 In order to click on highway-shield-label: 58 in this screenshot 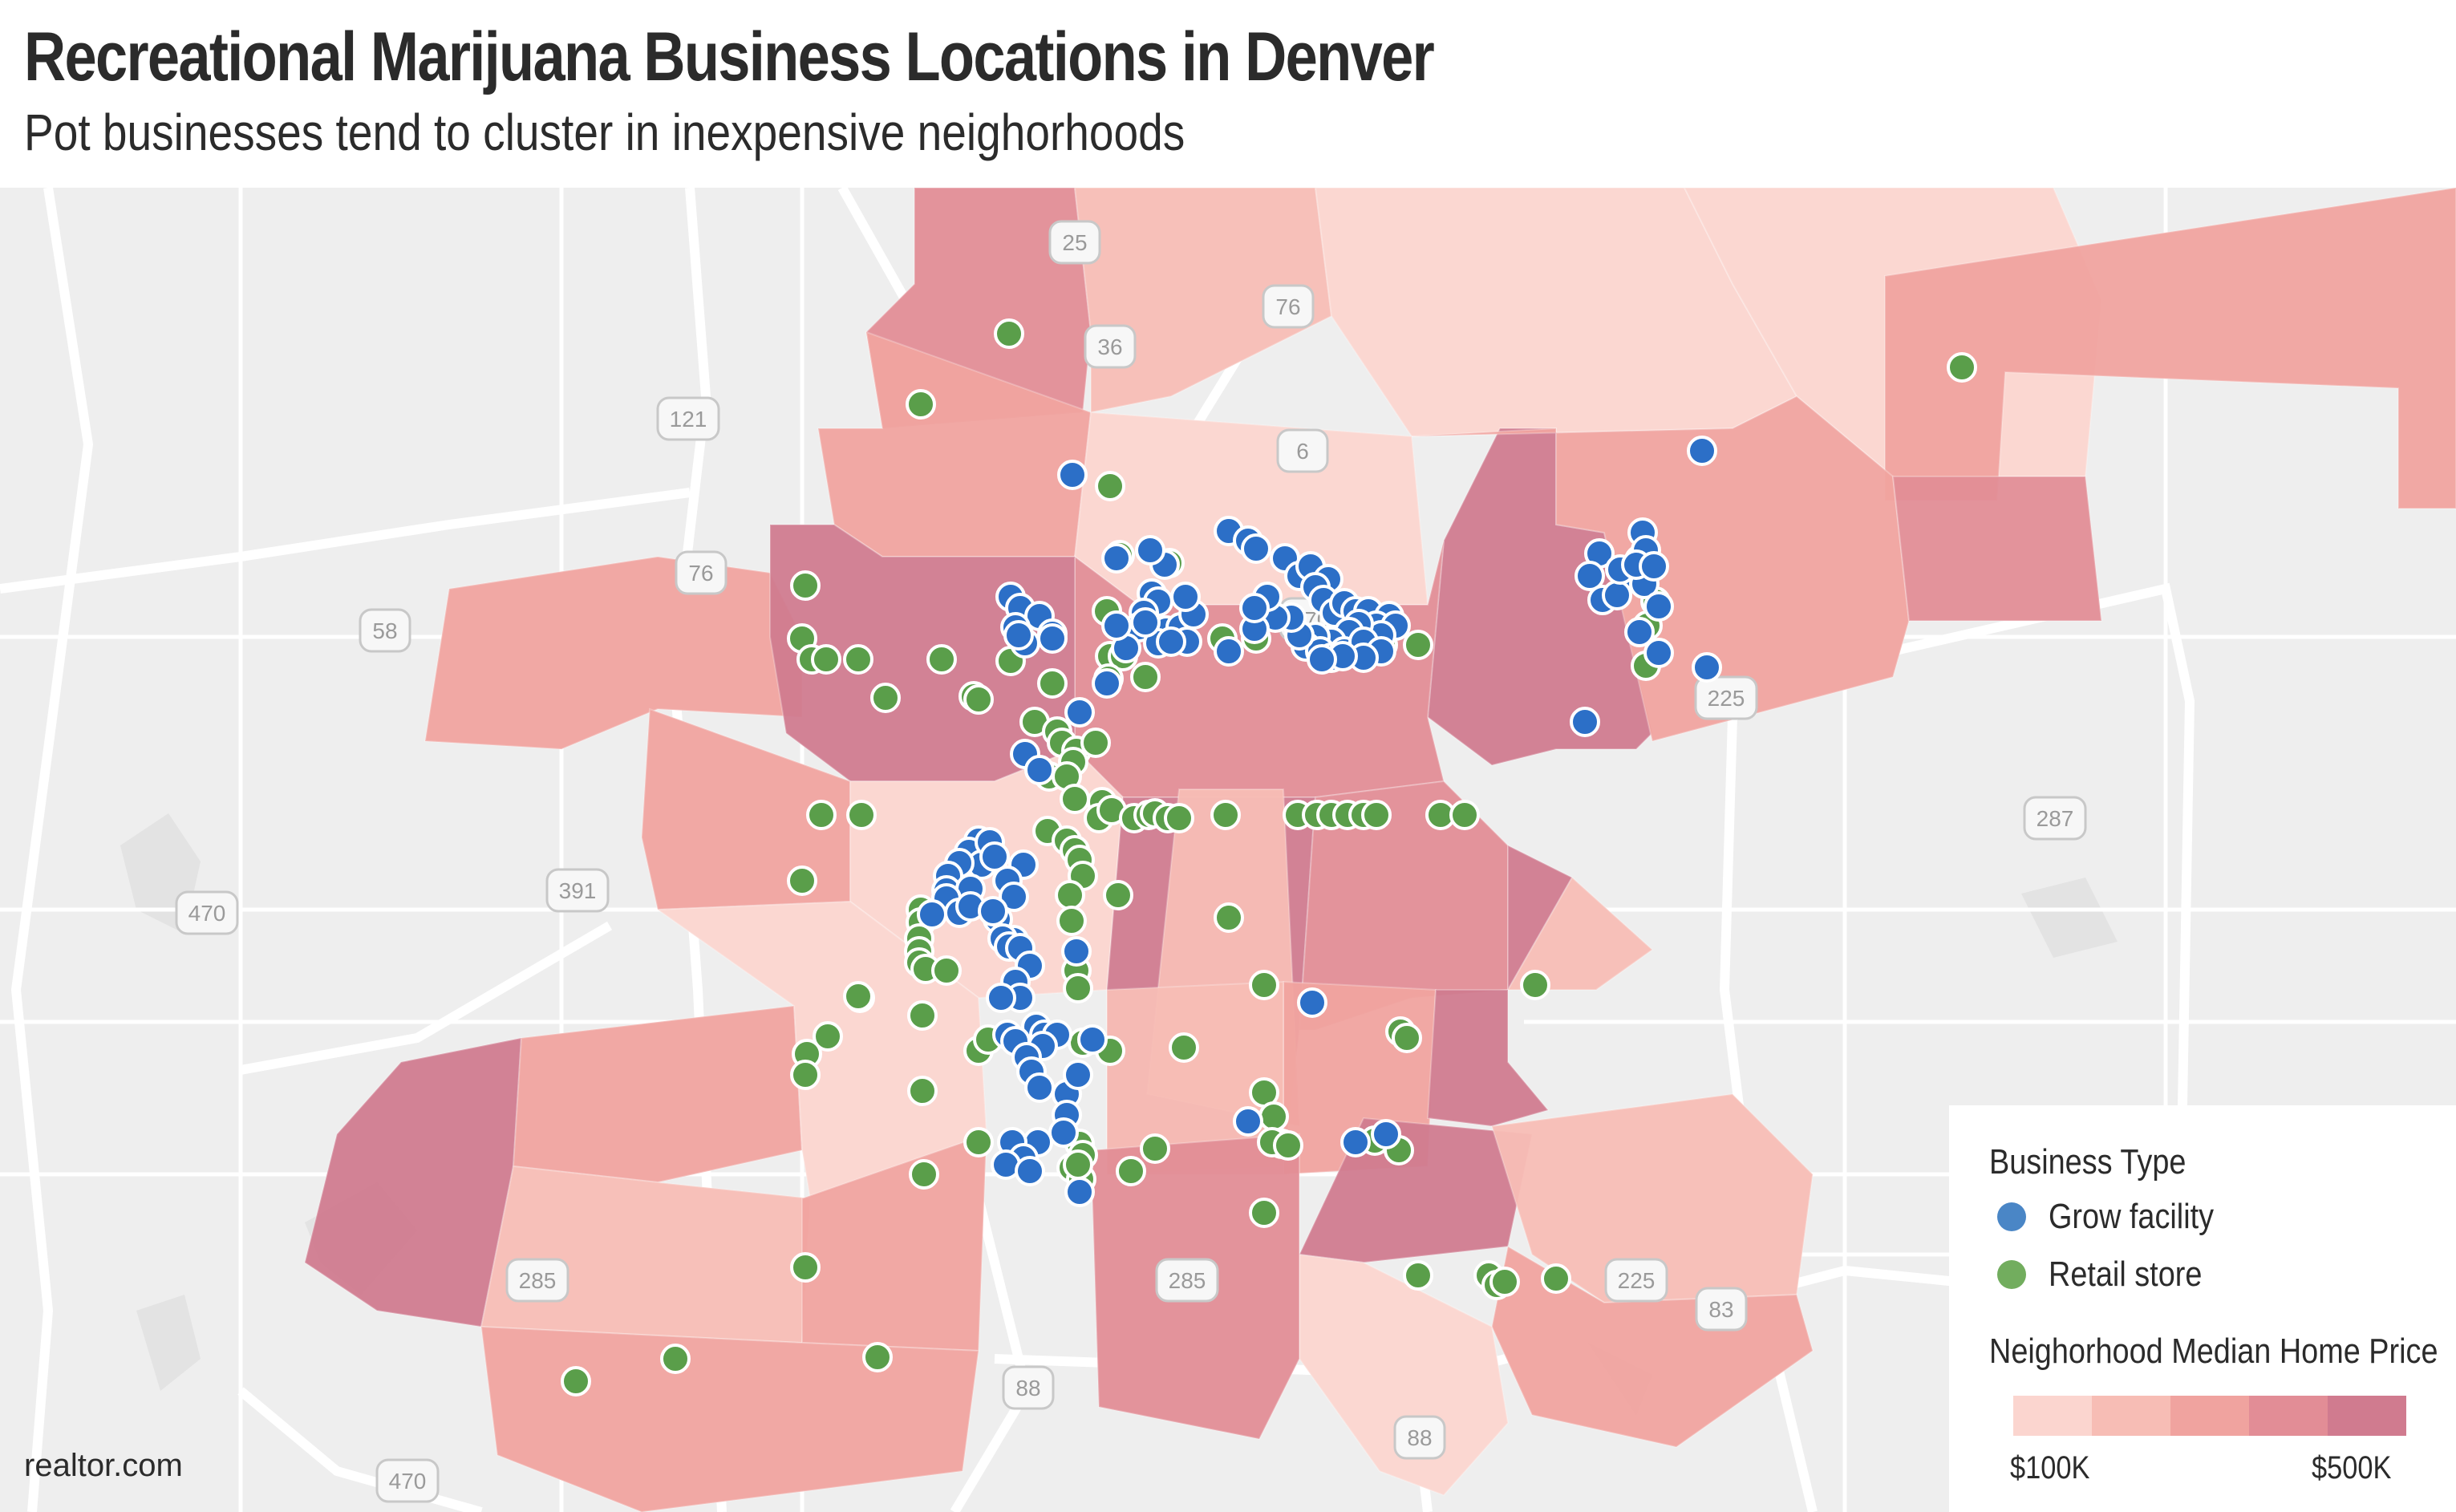, I will do `click(384, 630)`.